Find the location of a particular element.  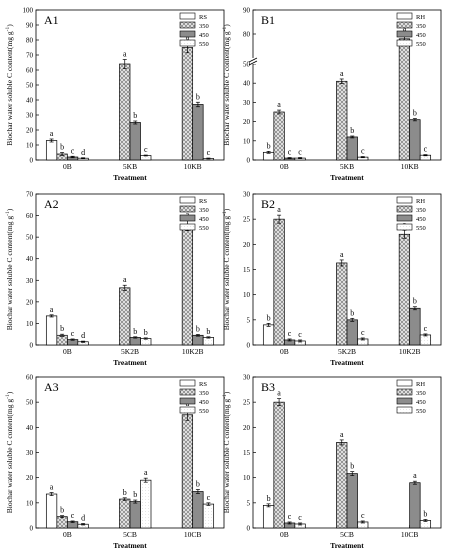

x-tick-label: 10K2B is located at coordinates (410, 351).